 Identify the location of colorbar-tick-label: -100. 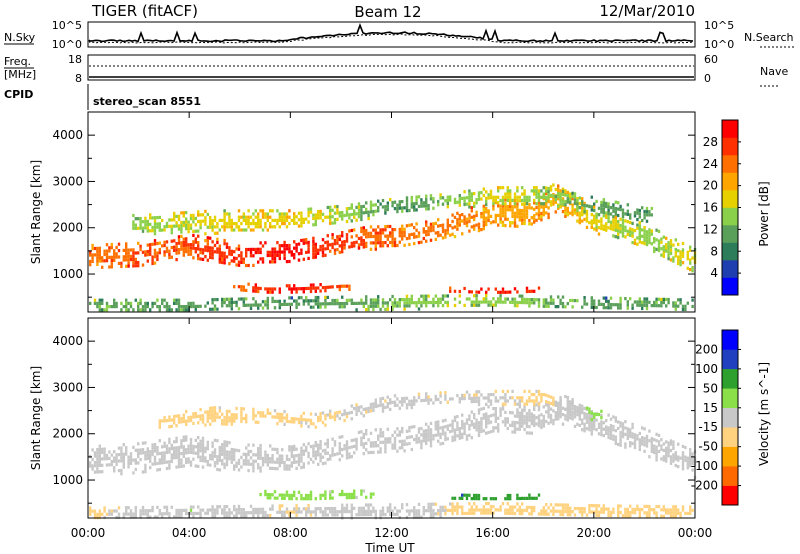
(704, 466).